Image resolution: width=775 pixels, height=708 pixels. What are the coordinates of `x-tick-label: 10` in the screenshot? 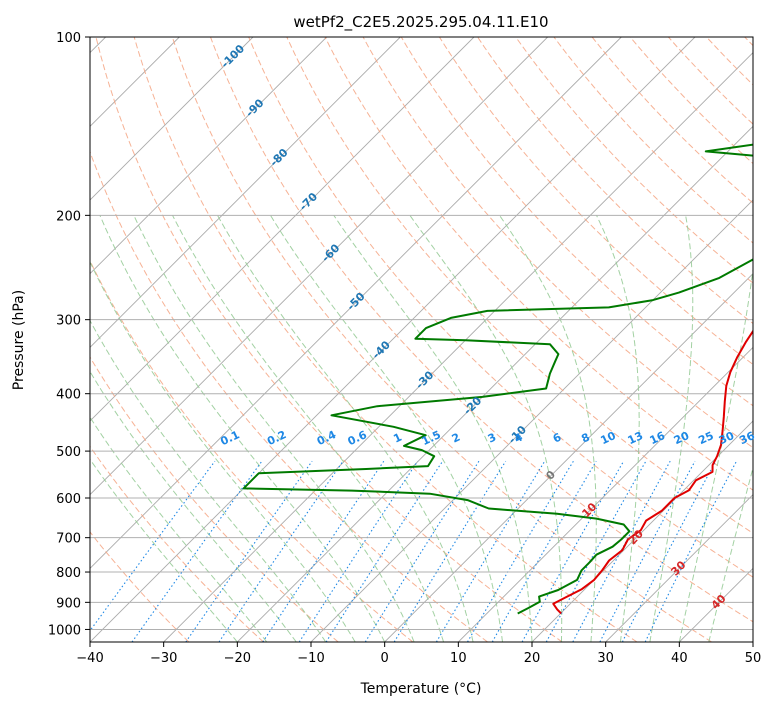 It's located at (458, 658).